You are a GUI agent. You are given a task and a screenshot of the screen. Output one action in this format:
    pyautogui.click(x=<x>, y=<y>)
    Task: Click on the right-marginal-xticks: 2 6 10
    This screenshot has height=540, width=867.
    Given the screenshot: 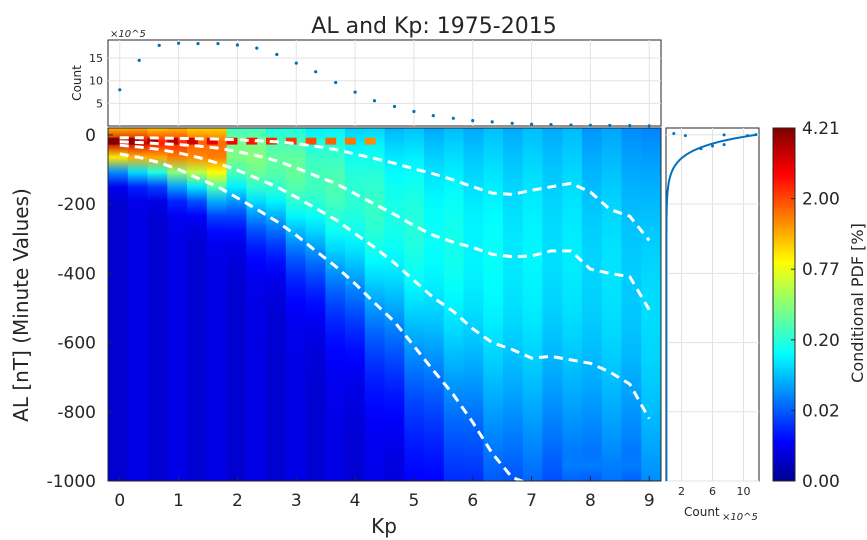 What is the action you would take?
    pyautogui.click(x=714, y=491)
    